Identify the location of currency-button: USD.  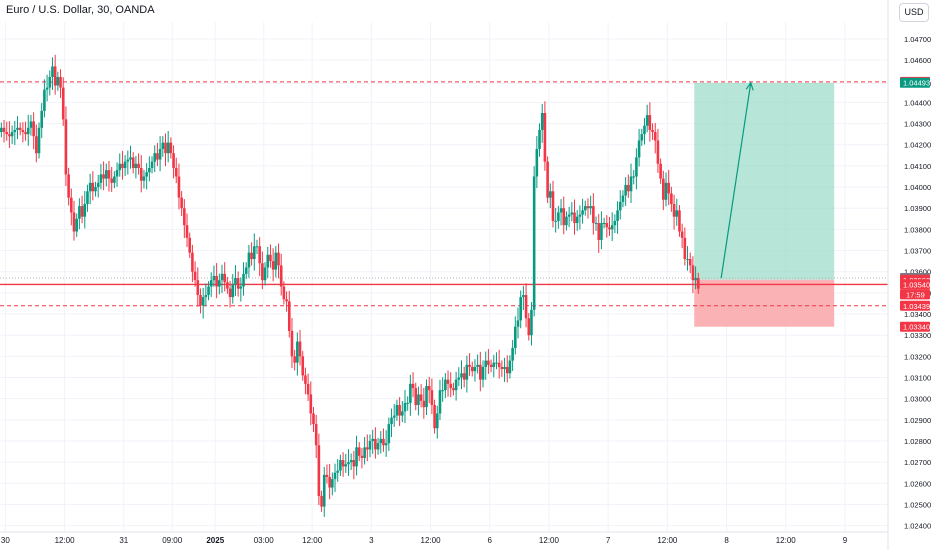
(914, 12).